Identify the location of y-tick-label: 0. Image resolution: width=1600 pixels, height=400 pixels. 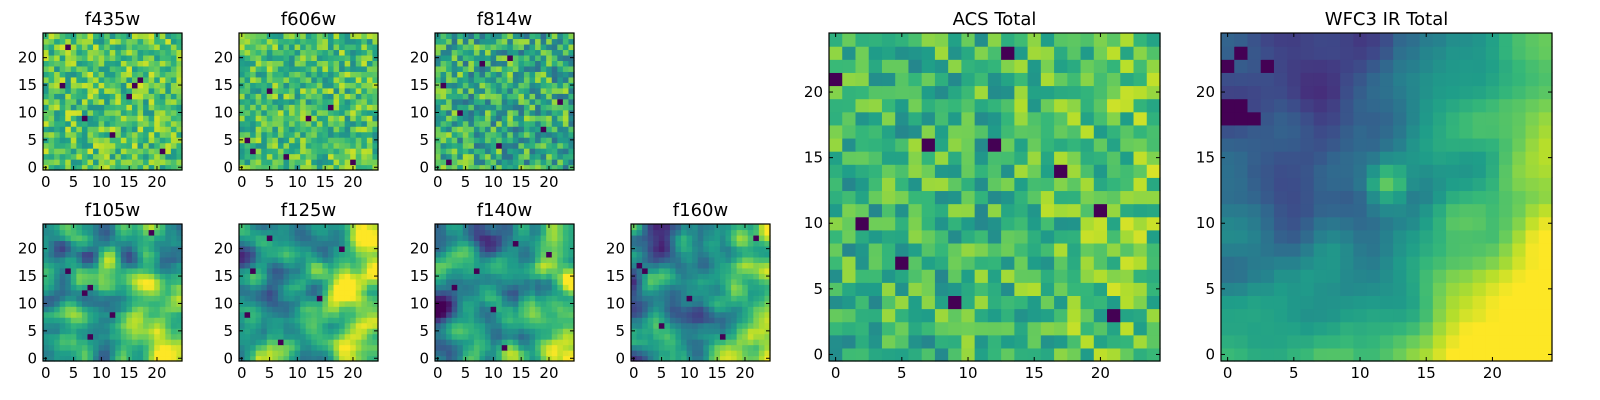
(32, 167).